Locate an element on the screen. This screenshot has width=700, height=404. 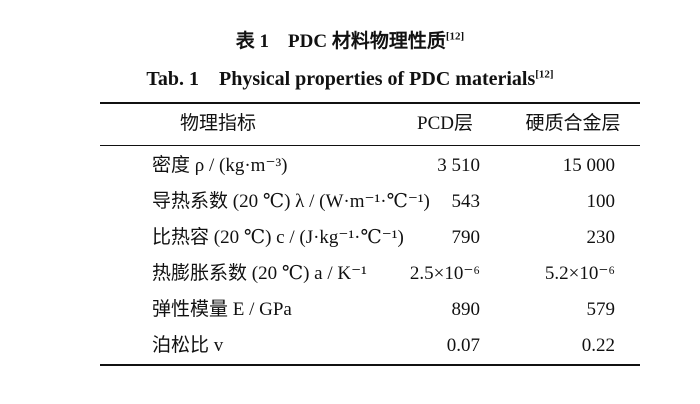
cell-value: 100 is located at coordinates (601, 201).